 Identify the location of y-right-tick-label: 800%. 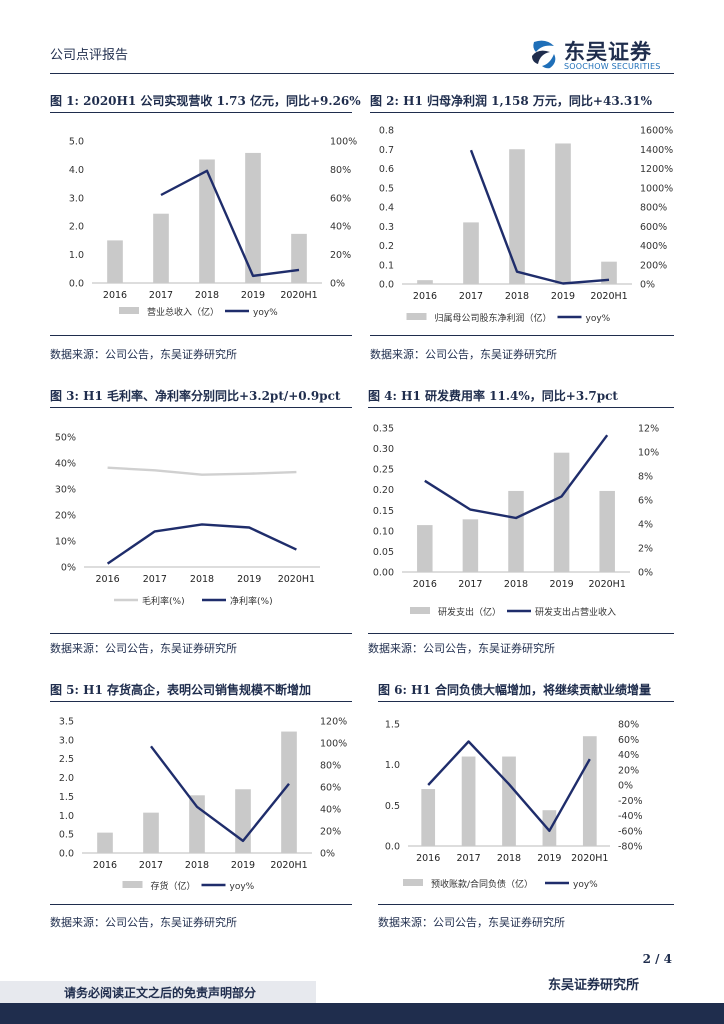
(653, 208).